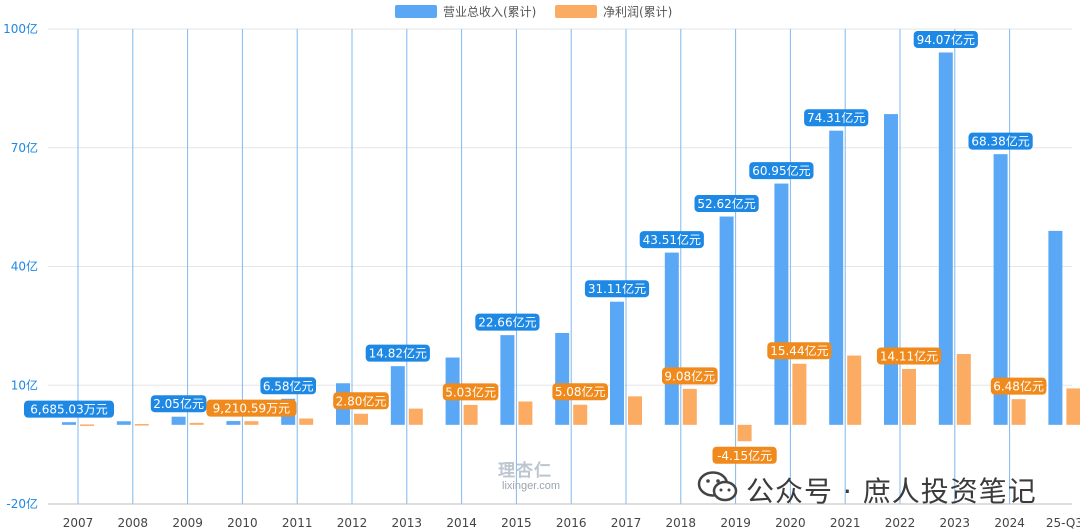 The height and width of the screenshot is (532, 1080). I want to click on data-label-text: 43.51亿元, so click(672, 239).